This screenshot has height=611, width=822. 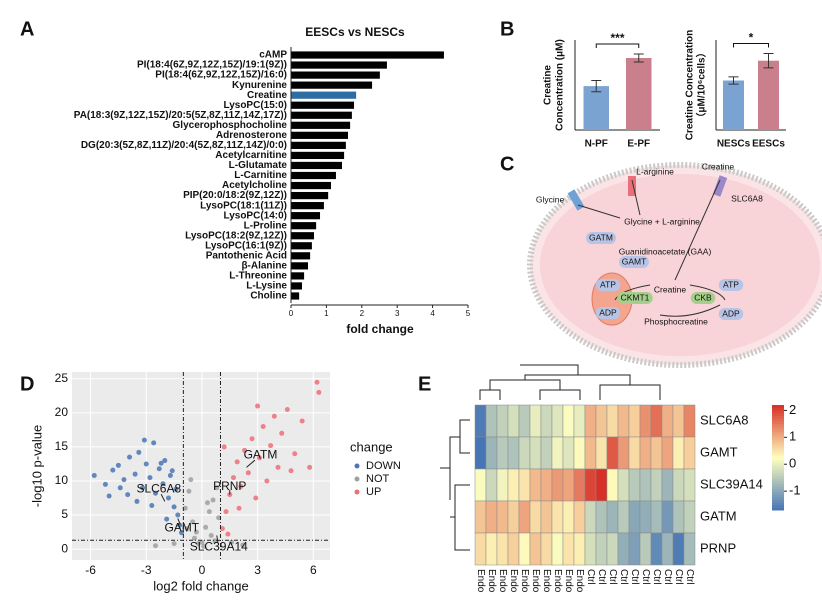 I want to click on label-pill, so click(x=608, y=313).